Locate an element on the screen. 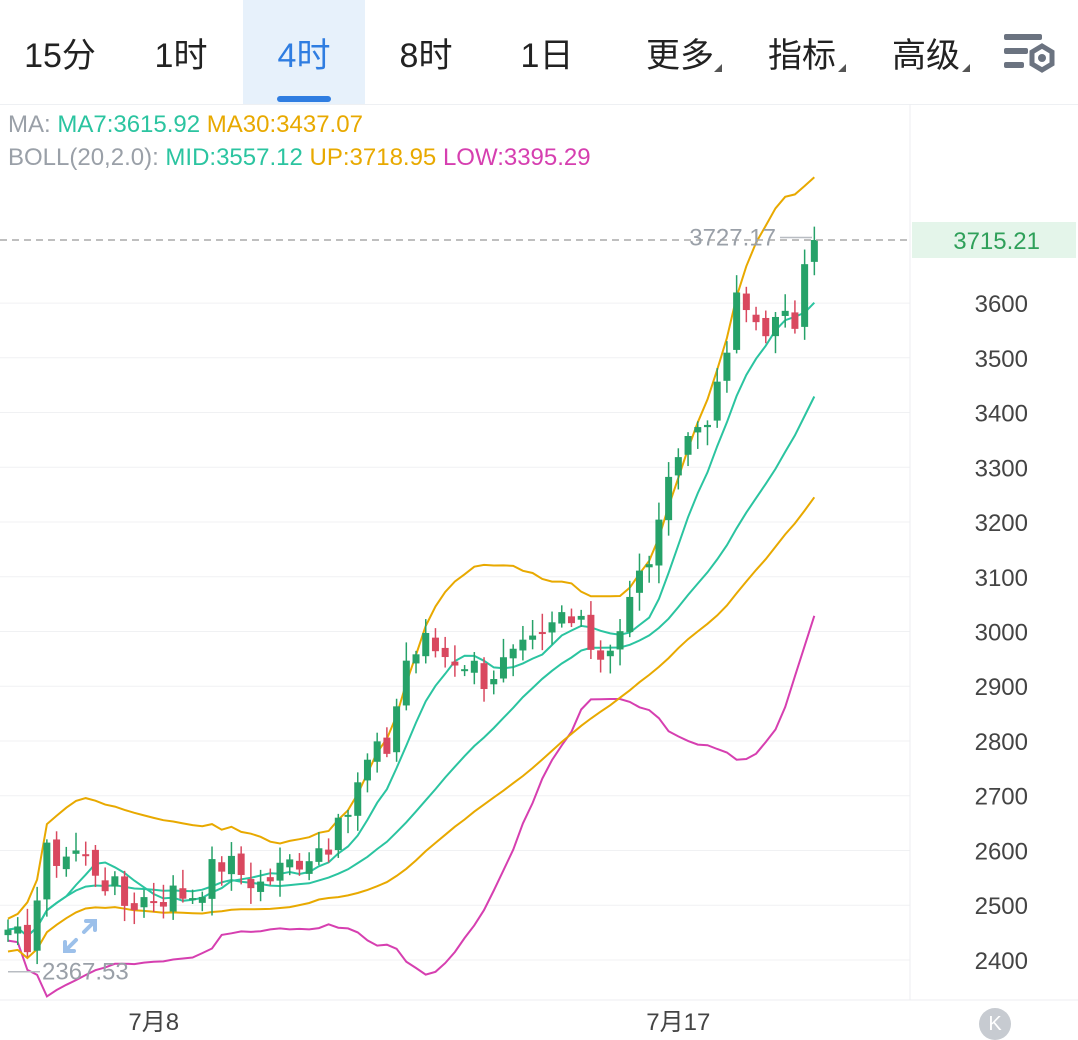  tab-label: 高级 is located at coordinates (926, 55).